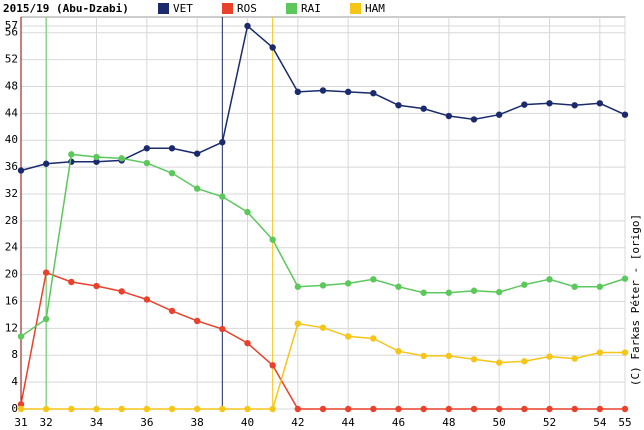 The height and width of the screenshot is (430, 644). What do you see at coordinates (14, 381) in the screenshot?
I see `y-tick-label: 4` at bounding box center [14, 381].